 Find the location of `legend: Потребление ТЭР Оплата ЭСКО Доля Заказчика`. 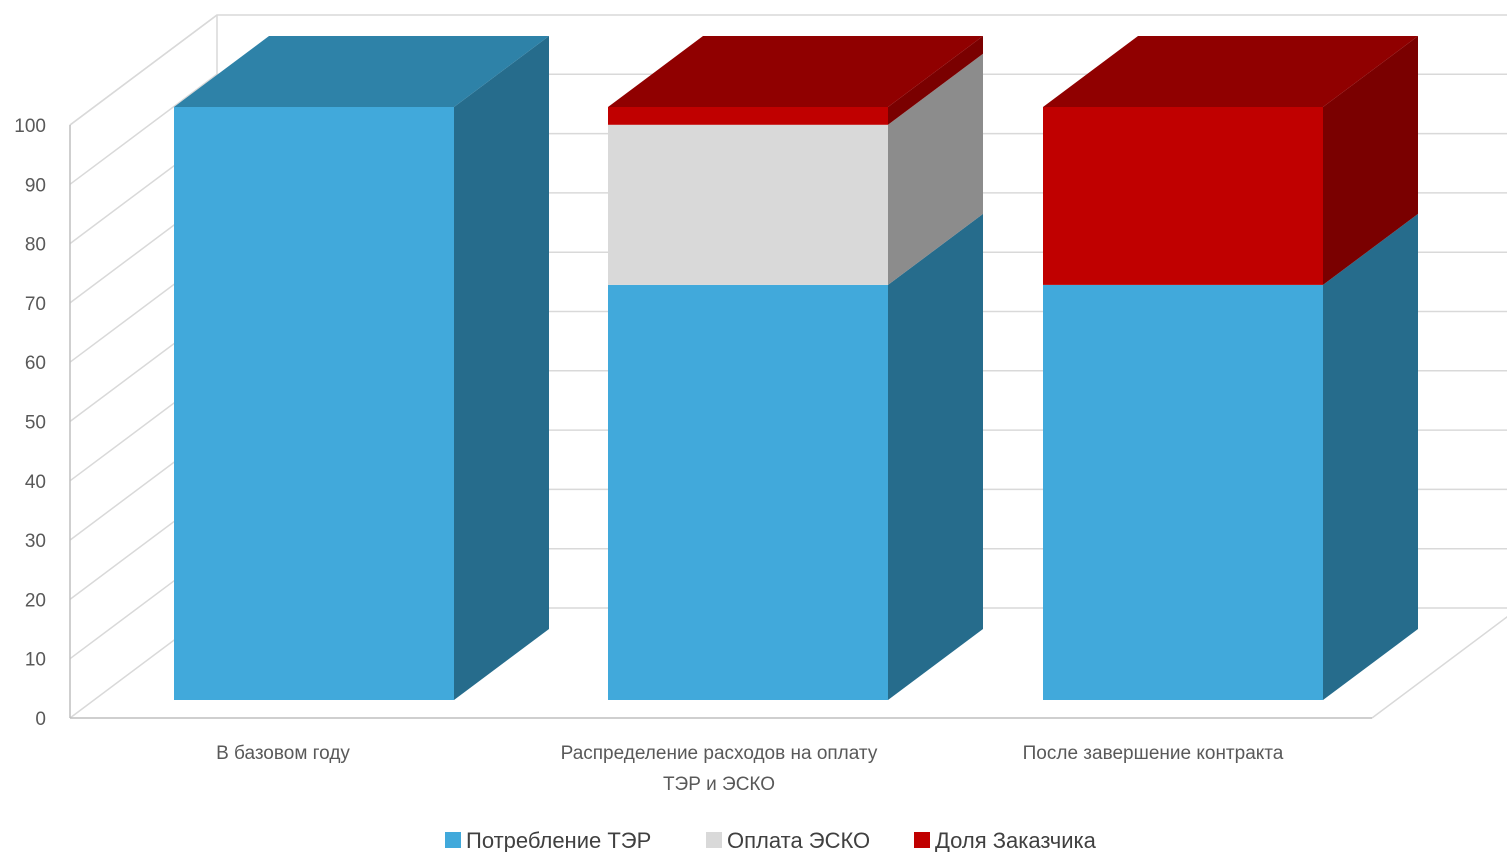

legend: Потребление ТЭР Оплата ЭСКО Доля Заказчика is located at coordinates (771, 840).